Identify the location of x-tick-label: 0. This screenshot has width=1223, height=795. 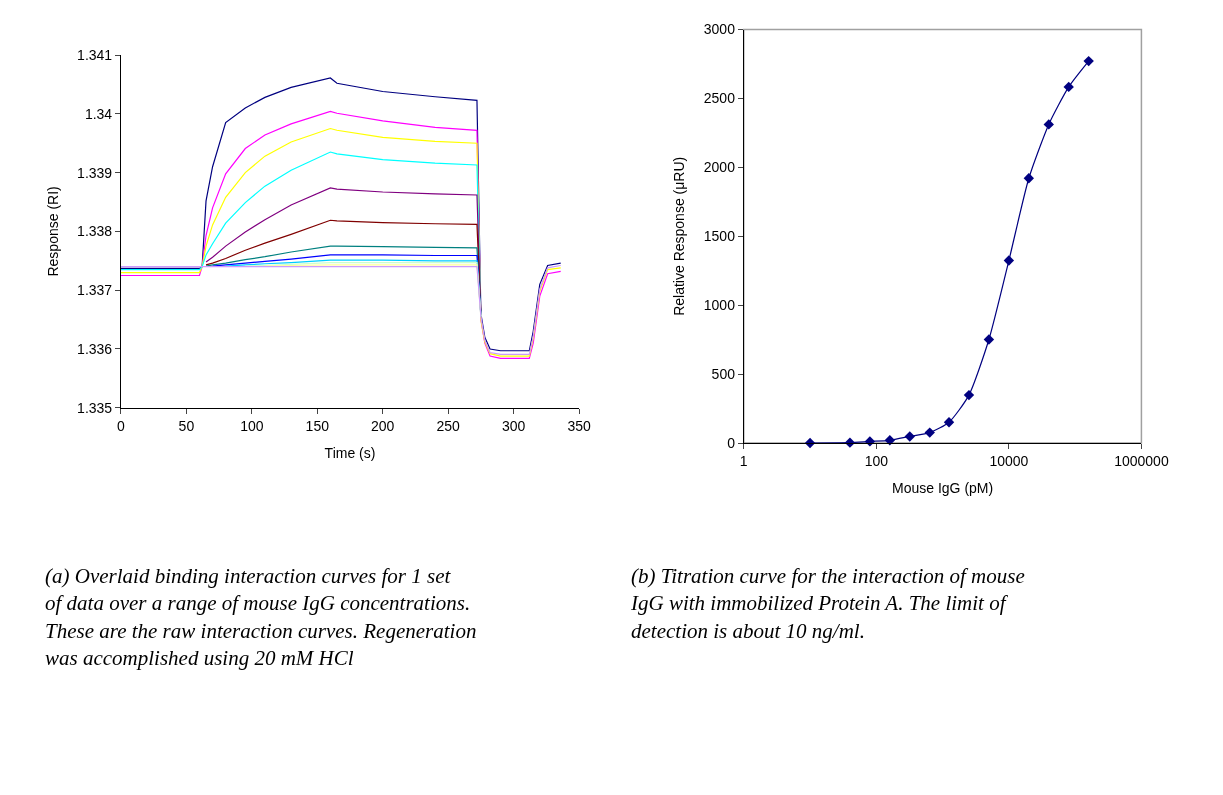
(121, 425).